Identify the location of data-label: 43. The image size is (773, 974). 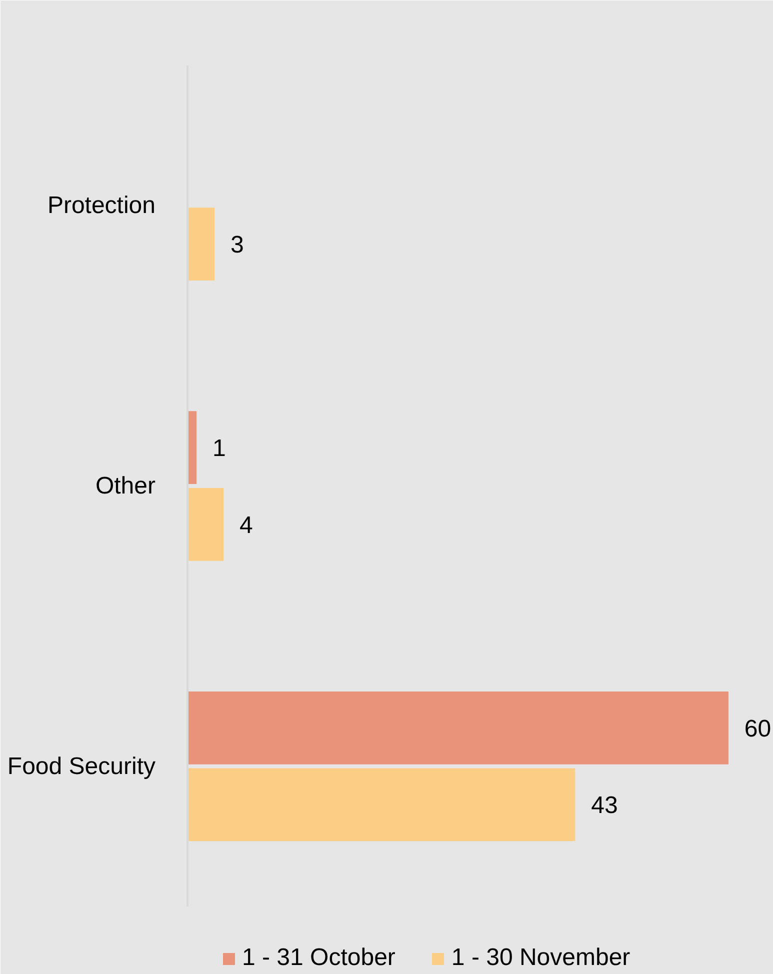
(604, 806).